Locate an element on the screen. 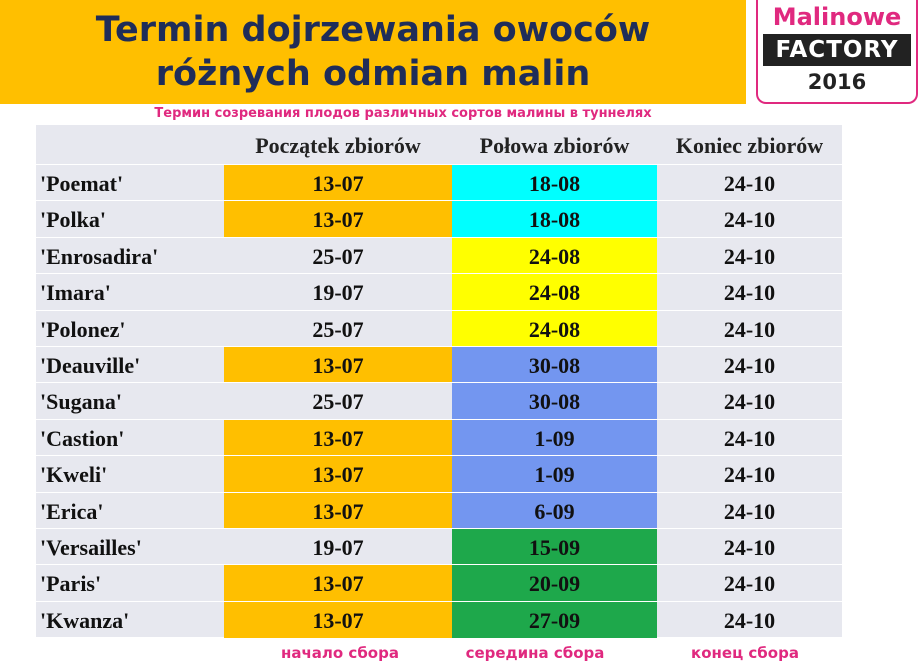 This screenshot has height=668, width=924. legend-start: начало сбора is located at coordinates (340, 653).